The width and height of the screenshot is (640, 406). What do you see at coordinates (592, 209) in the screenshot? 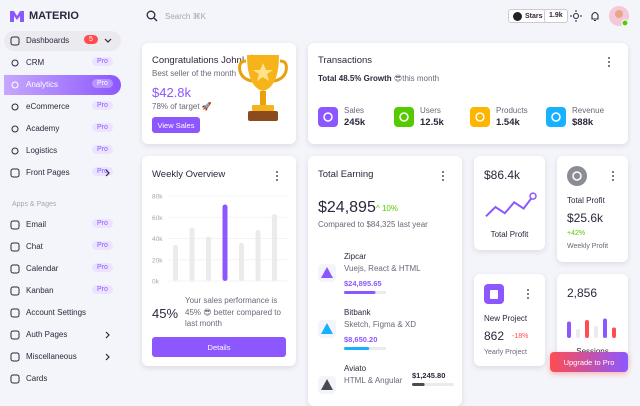
I see `profit-card: Total Profit $25.6k +42% Weekly Profit` at bounding box center [592, 209].